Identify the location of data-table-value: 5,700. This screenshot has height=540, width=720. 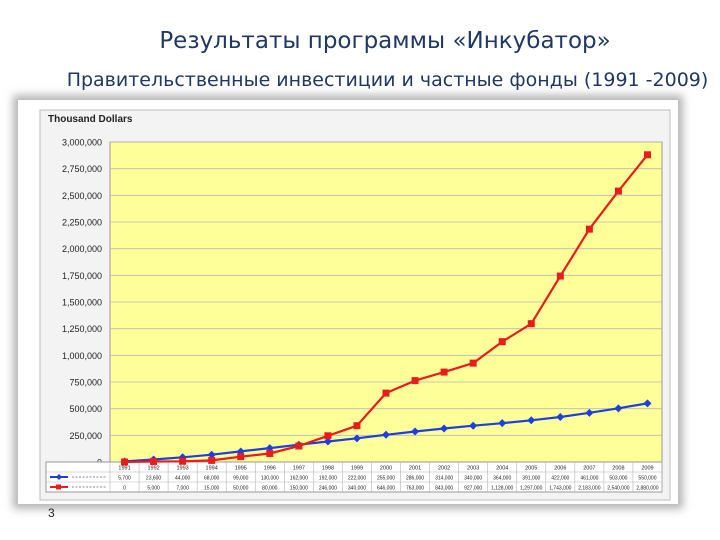
(124, 479).